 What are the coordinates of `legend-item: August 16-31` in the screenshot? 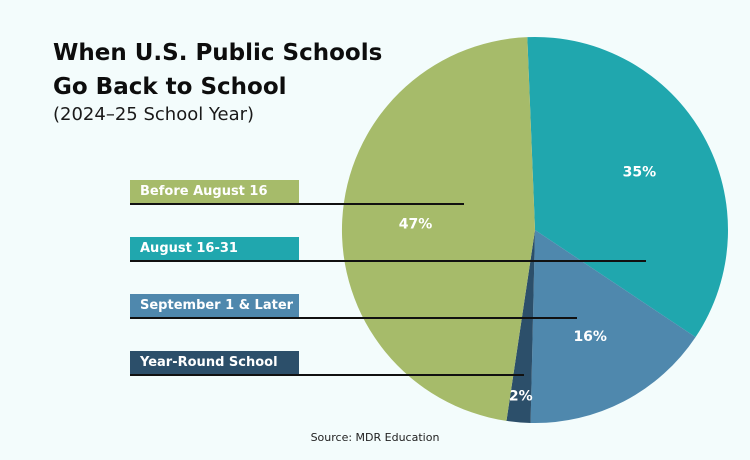 It's located at (214, 248).